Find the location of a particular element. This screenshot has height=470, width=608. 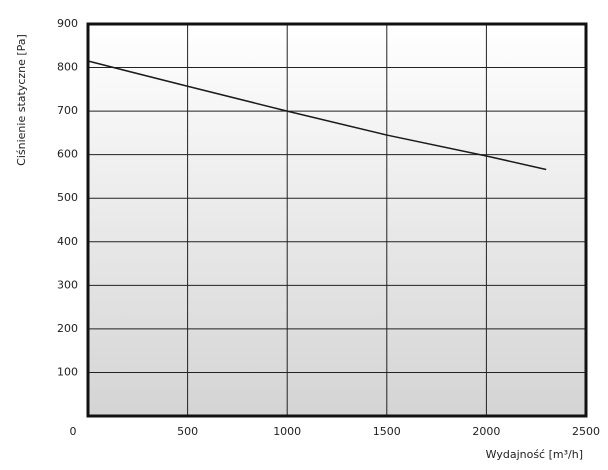

y-tick-label: 500 is located at coordinates (67, 197).